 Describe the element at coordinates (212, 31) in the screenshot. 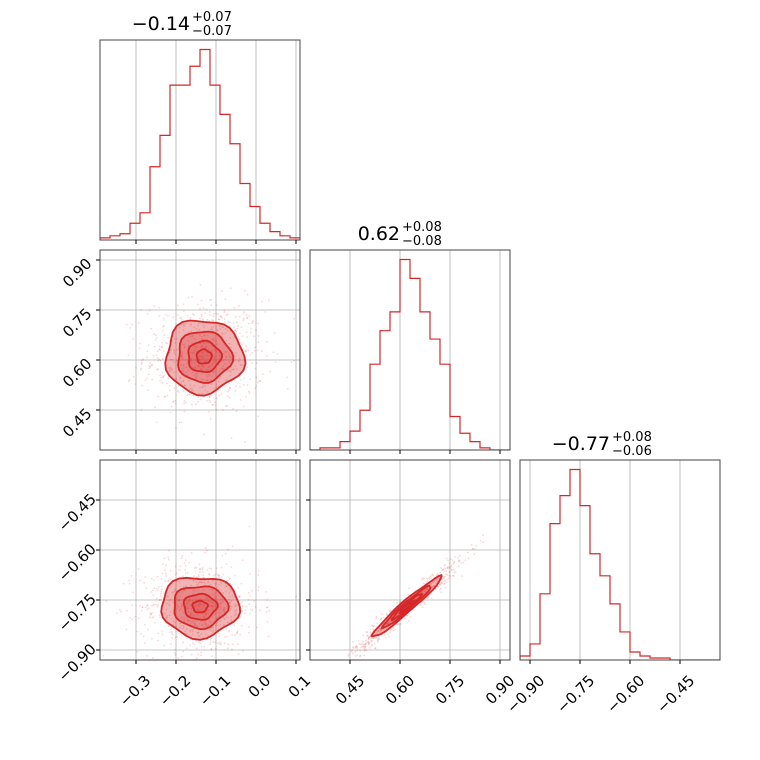

I see `panel-title-minus-0: −0.07` at that location.